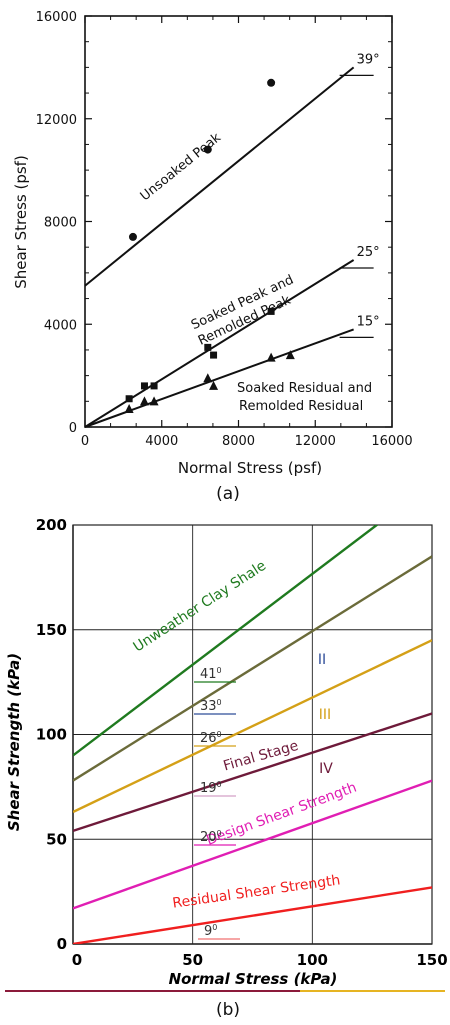  What do you see at coordinates (192, 960) in the screenshot?
I see `x-tick-label-b: 50` at bounding box center [192, 960].